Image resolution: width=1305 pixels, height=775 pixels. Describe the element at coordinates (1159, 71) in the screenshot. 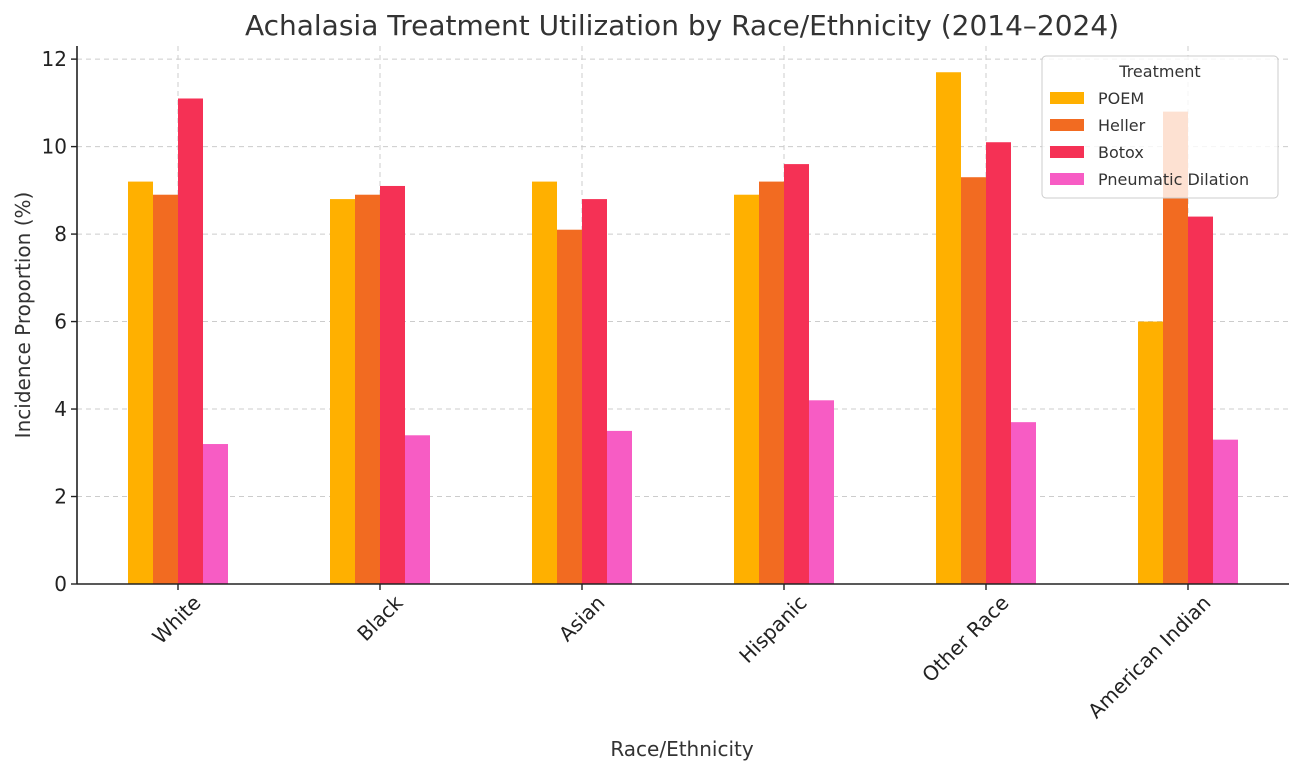

I see `legend-title: Treatment` at that location.